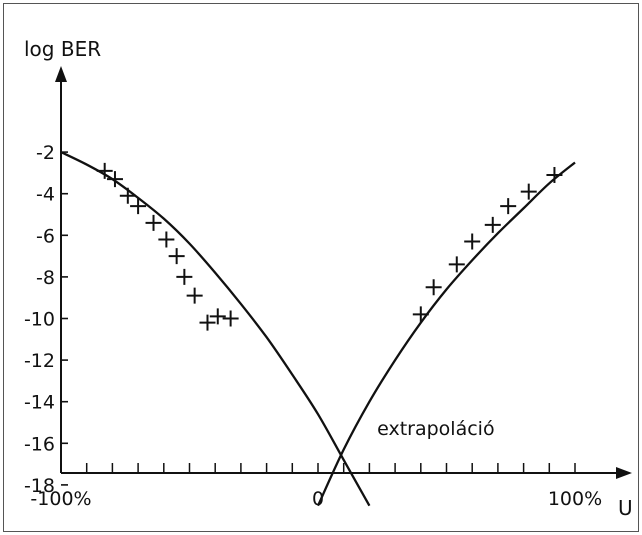 The image size is (642, 535). What do you see at coordinates (60, 499) in the screenshot?
I see `x-tick-label: -100%` at bounding box center [60, 499].